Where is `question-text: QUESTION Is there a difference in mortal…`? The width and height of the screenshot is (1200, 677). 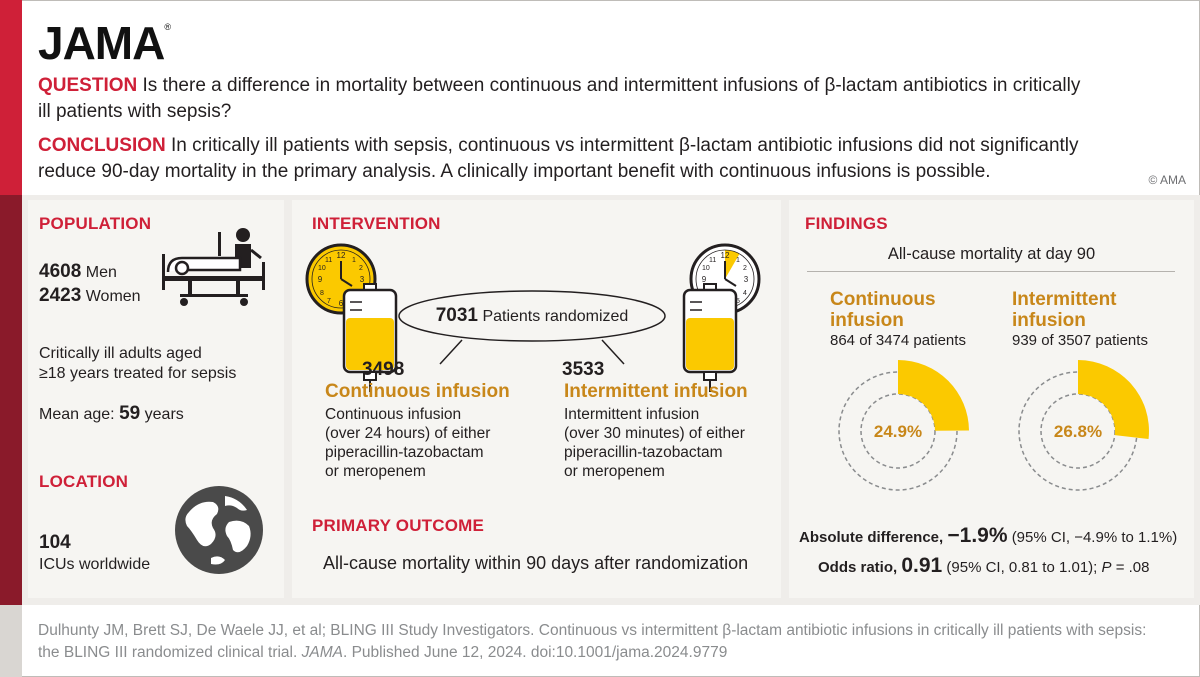 question-text: QUESTION Is there a difference in mortal… is located at coordinates (559, 98).